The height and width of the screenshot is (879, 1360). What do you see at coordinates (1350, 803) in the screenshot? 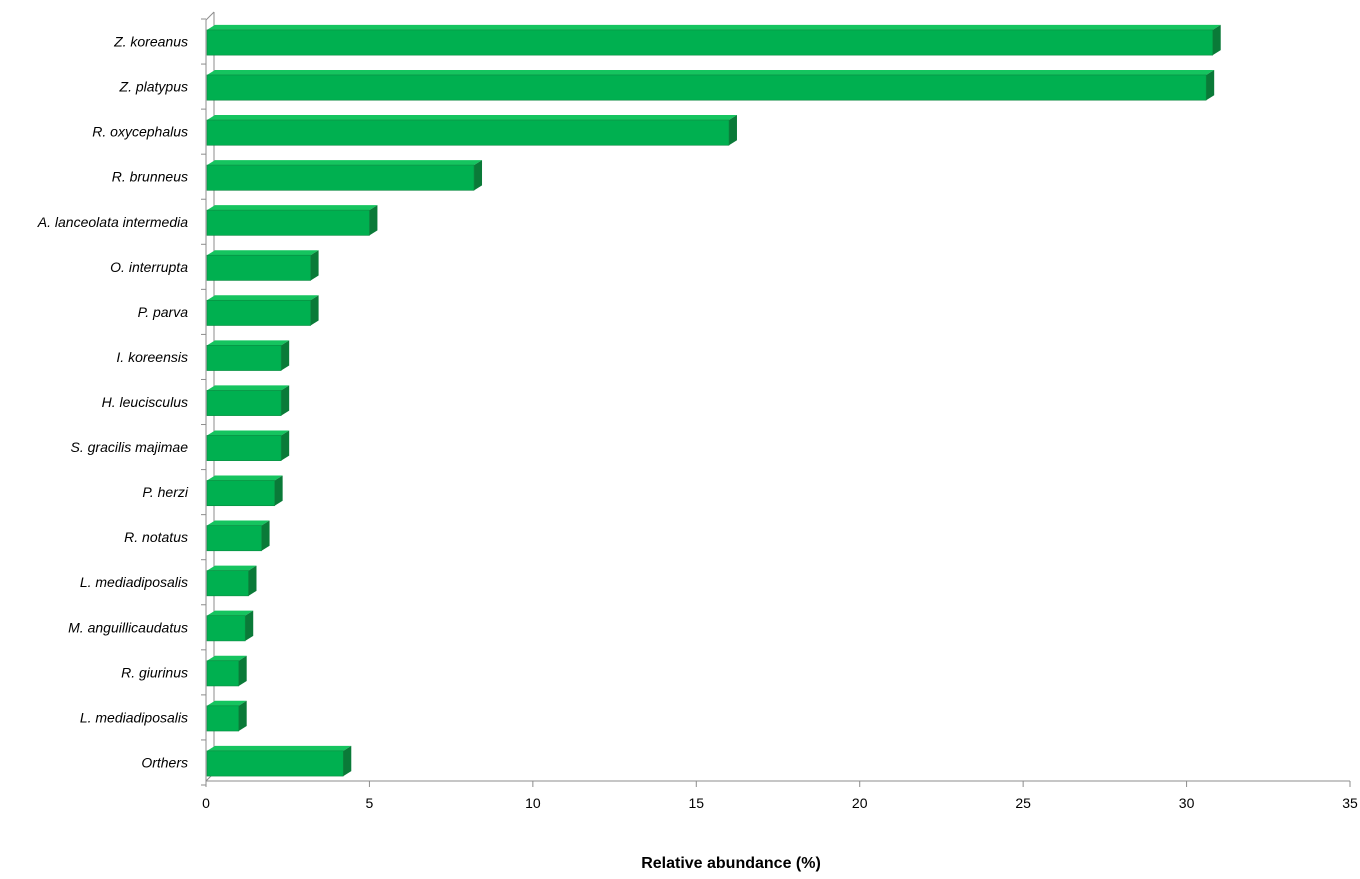
I see `x-tick-label: 35` at bounding box center [1350, 803].